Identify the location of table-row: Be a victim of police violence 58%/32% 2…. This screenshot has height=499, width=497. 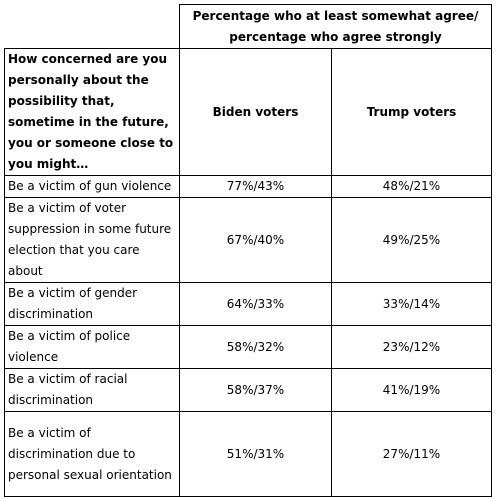
(248, 347).